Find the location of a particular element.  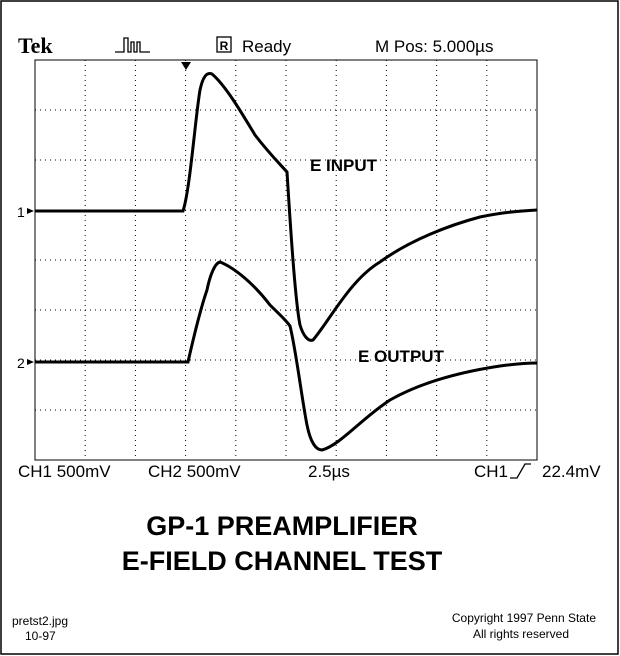

run-mode: R is located at coordinates (224, 46).